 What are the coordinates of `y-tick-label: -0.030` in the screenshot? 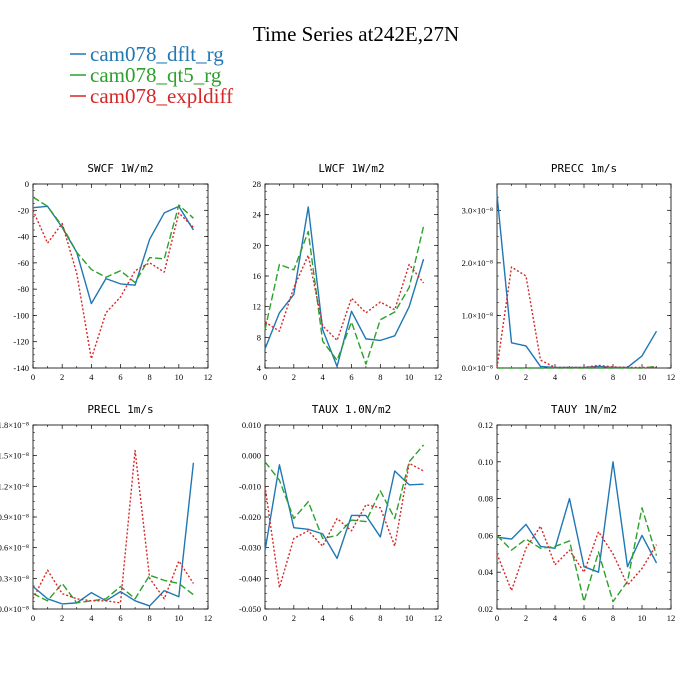 It's located at (250, 548).